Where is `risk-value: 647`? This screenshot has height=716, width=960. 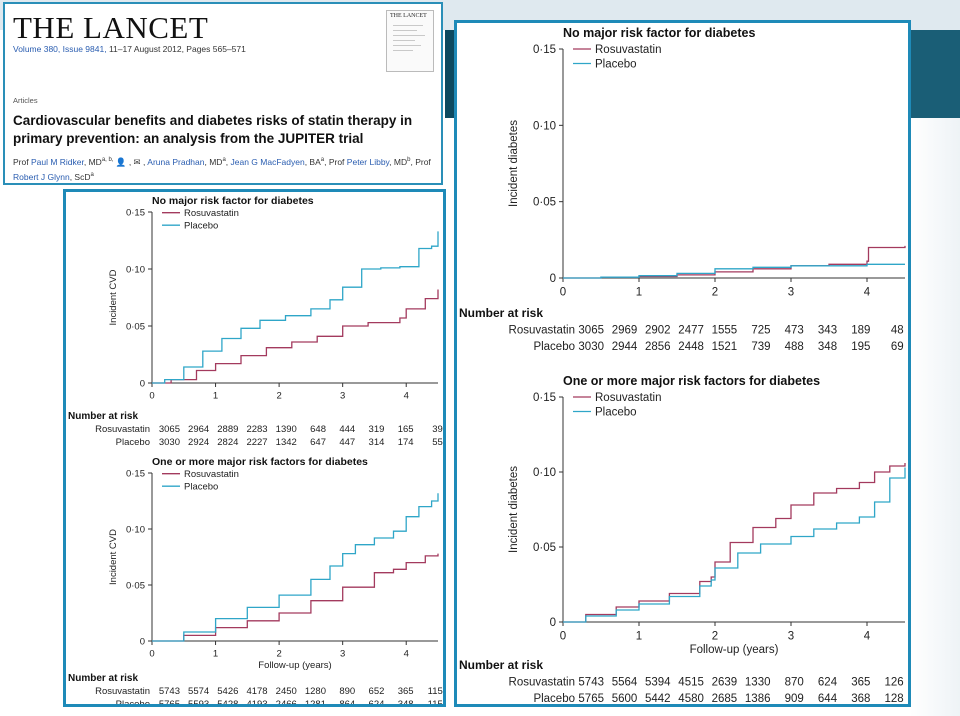 risk-value: 647 is located at coordinates (318, 442).